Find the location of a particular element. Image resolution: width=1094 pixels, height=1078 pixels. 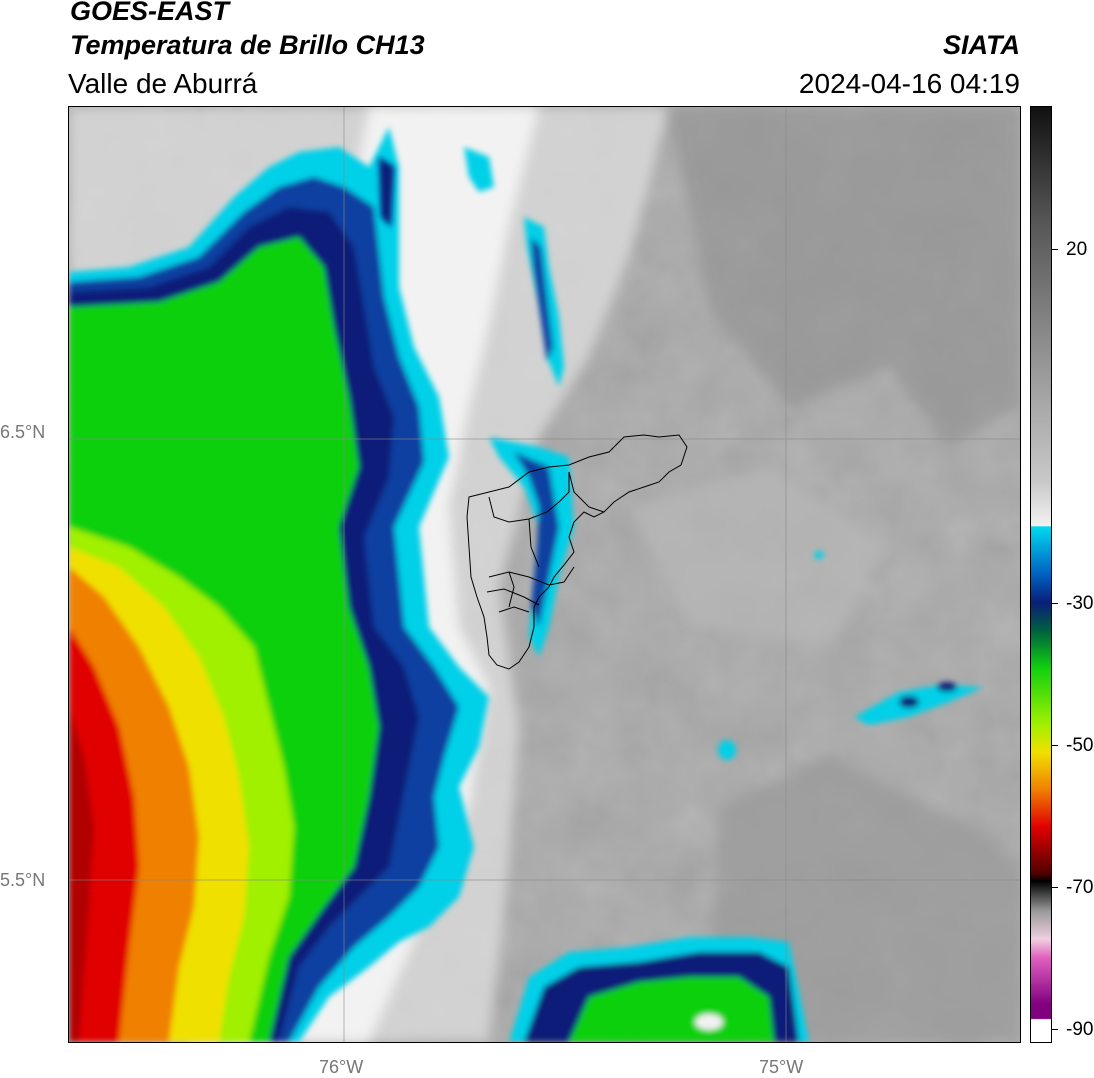

colorbar-label-minus30: -30 is located at coordinates (1080, 603).